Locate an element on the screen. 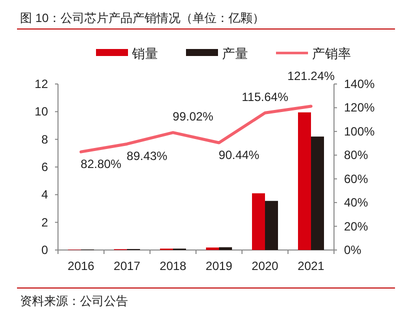 The width and height of the screenshot is (400, 320). y2-tick-label: 80% is located at coordinates (356, 155).